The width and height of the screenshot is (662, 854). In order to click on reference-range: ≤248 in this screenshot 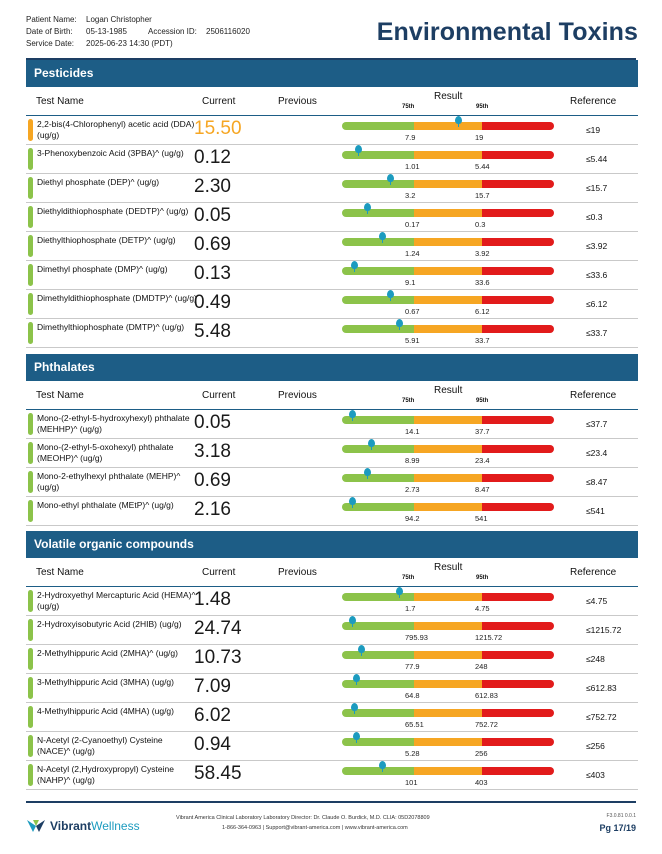, I will do `click(595, 659)`.